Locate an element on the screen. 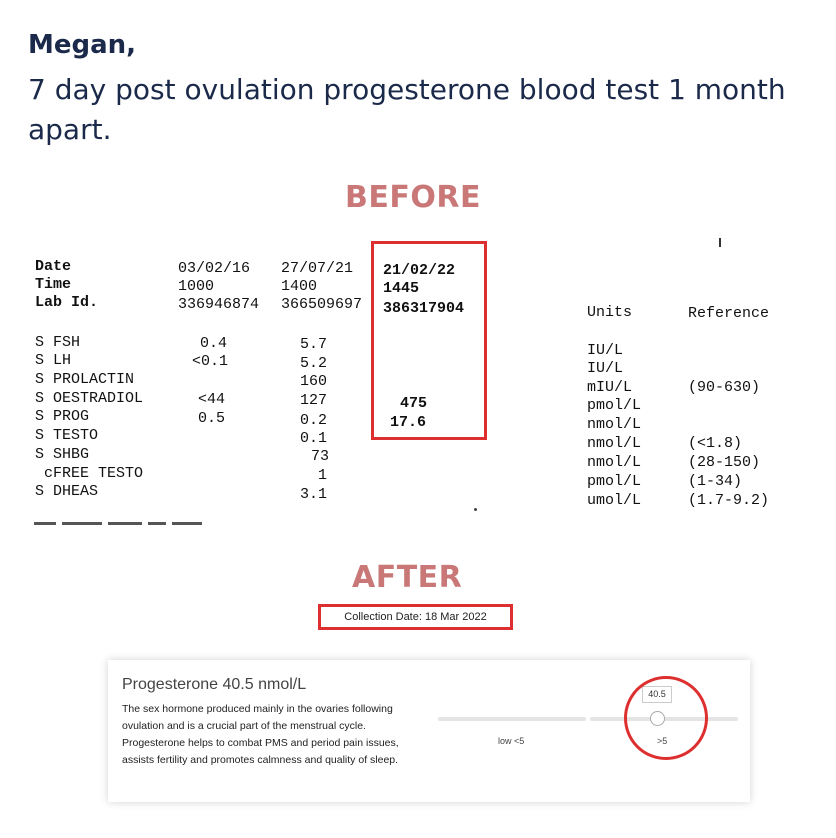 Image resolution: width=836 pixels, height=838 pixels. test-reference: (90-630) is located at coordinates (724, 387).